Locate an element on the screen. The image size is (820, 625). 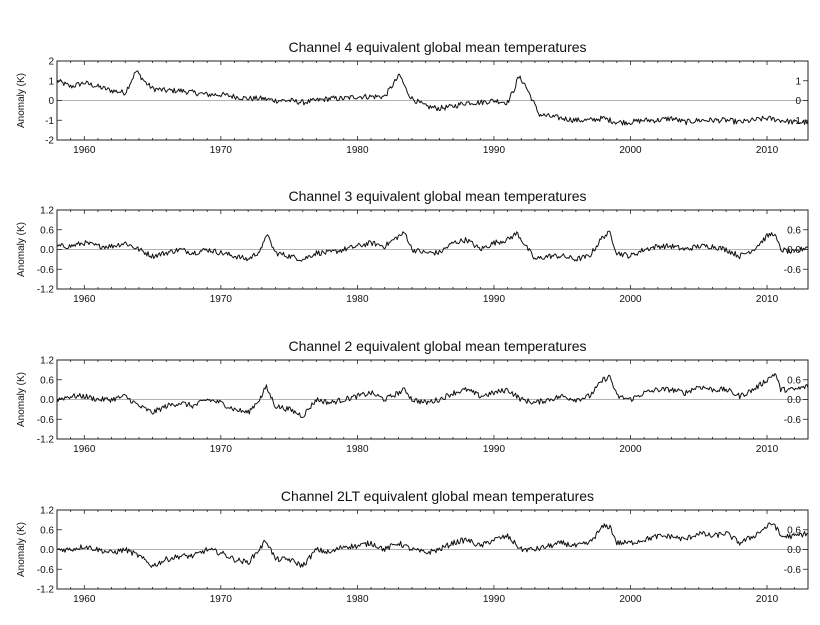
y-tick-label: -2 is located at coordinates (49, 141).